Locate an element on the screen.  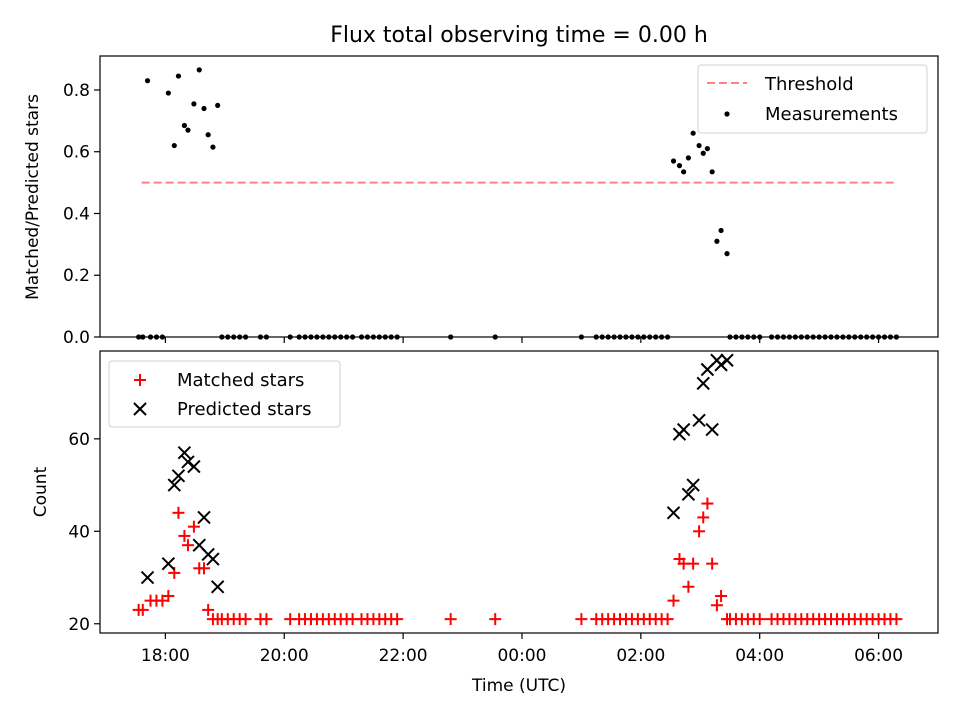
bottom-y-axis: 20 40 60 is located at coordinates (84, 532).